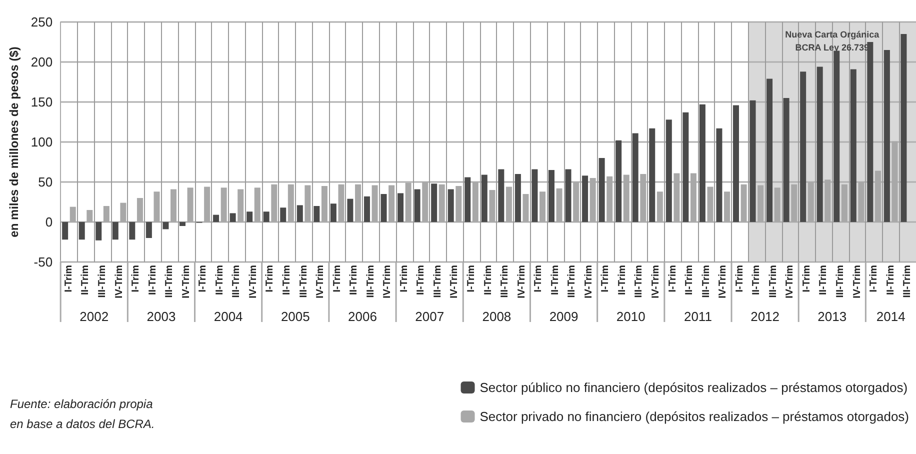  What do you see at coordinates (41, 102) in the screenshot?
I see `y-tick-label: 150` at bounding box center [41, 102].